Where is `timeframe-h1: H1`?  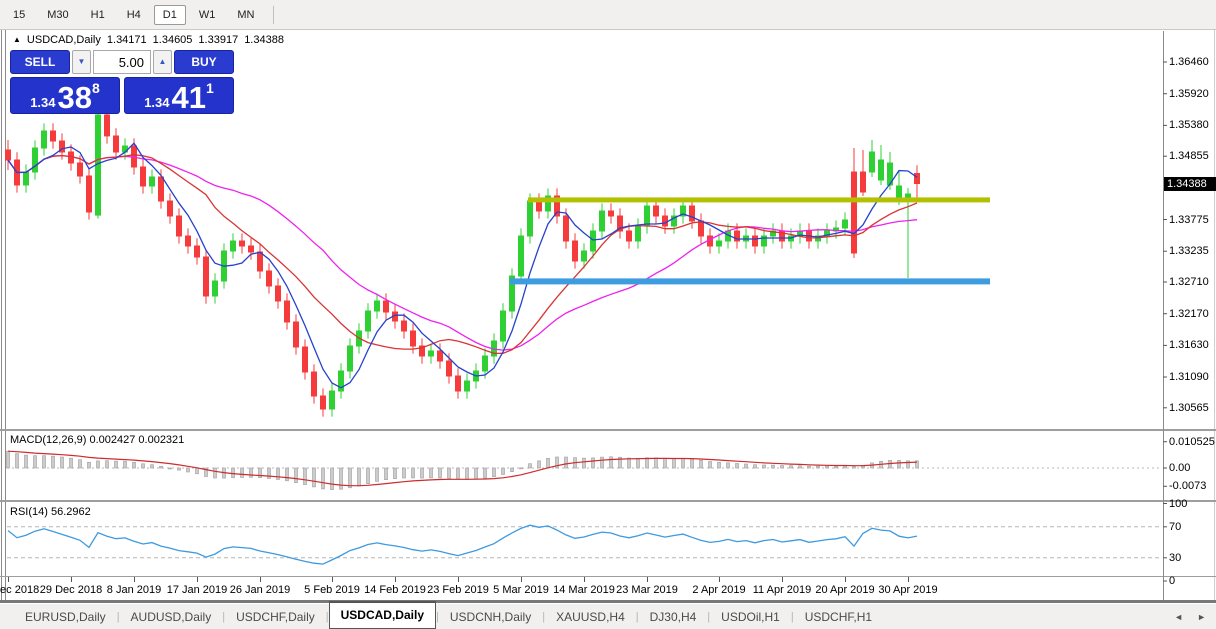
timeframe-h1: H1 is located at coordinates (98, 15).